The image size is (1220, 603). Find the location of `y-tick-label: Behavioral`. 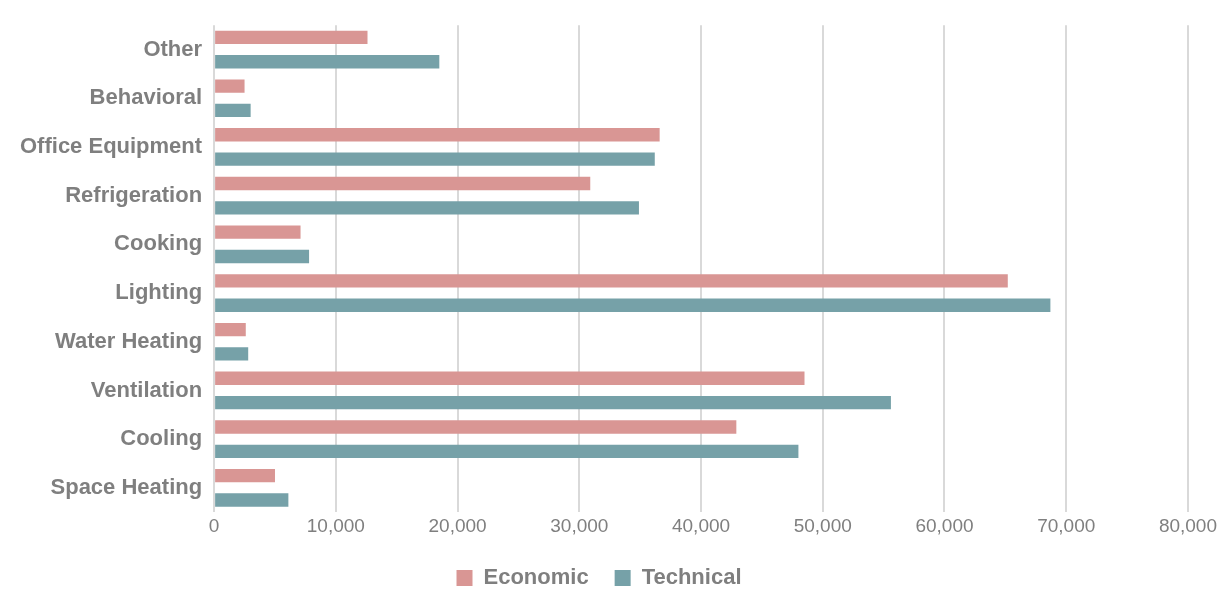

y-tick-label: Behavioral is located at coordinates (146, 97).